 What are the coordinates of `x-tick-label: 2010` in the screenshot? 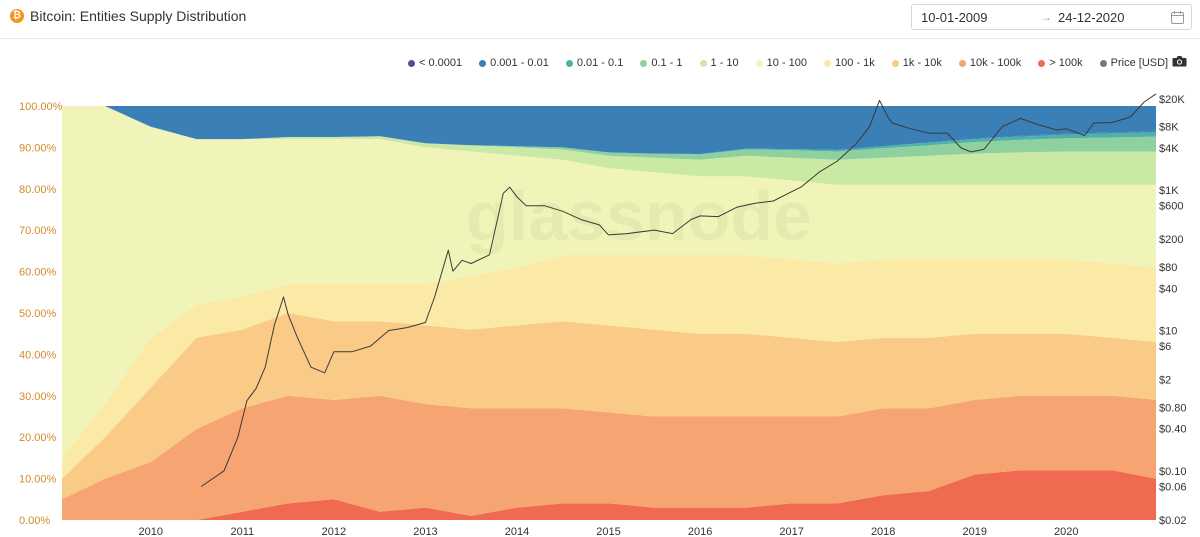 It's located at (151, 531).